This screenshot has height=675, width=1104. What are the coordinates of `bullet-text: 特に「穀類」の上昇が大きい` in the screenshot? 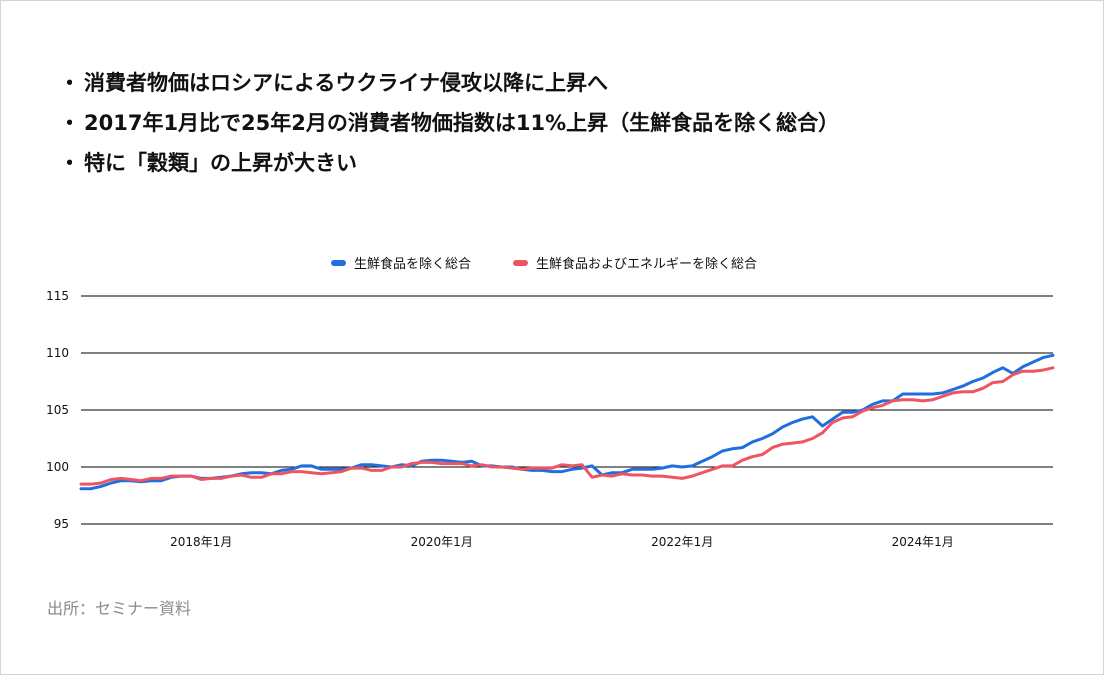 It's located at (220, 163).